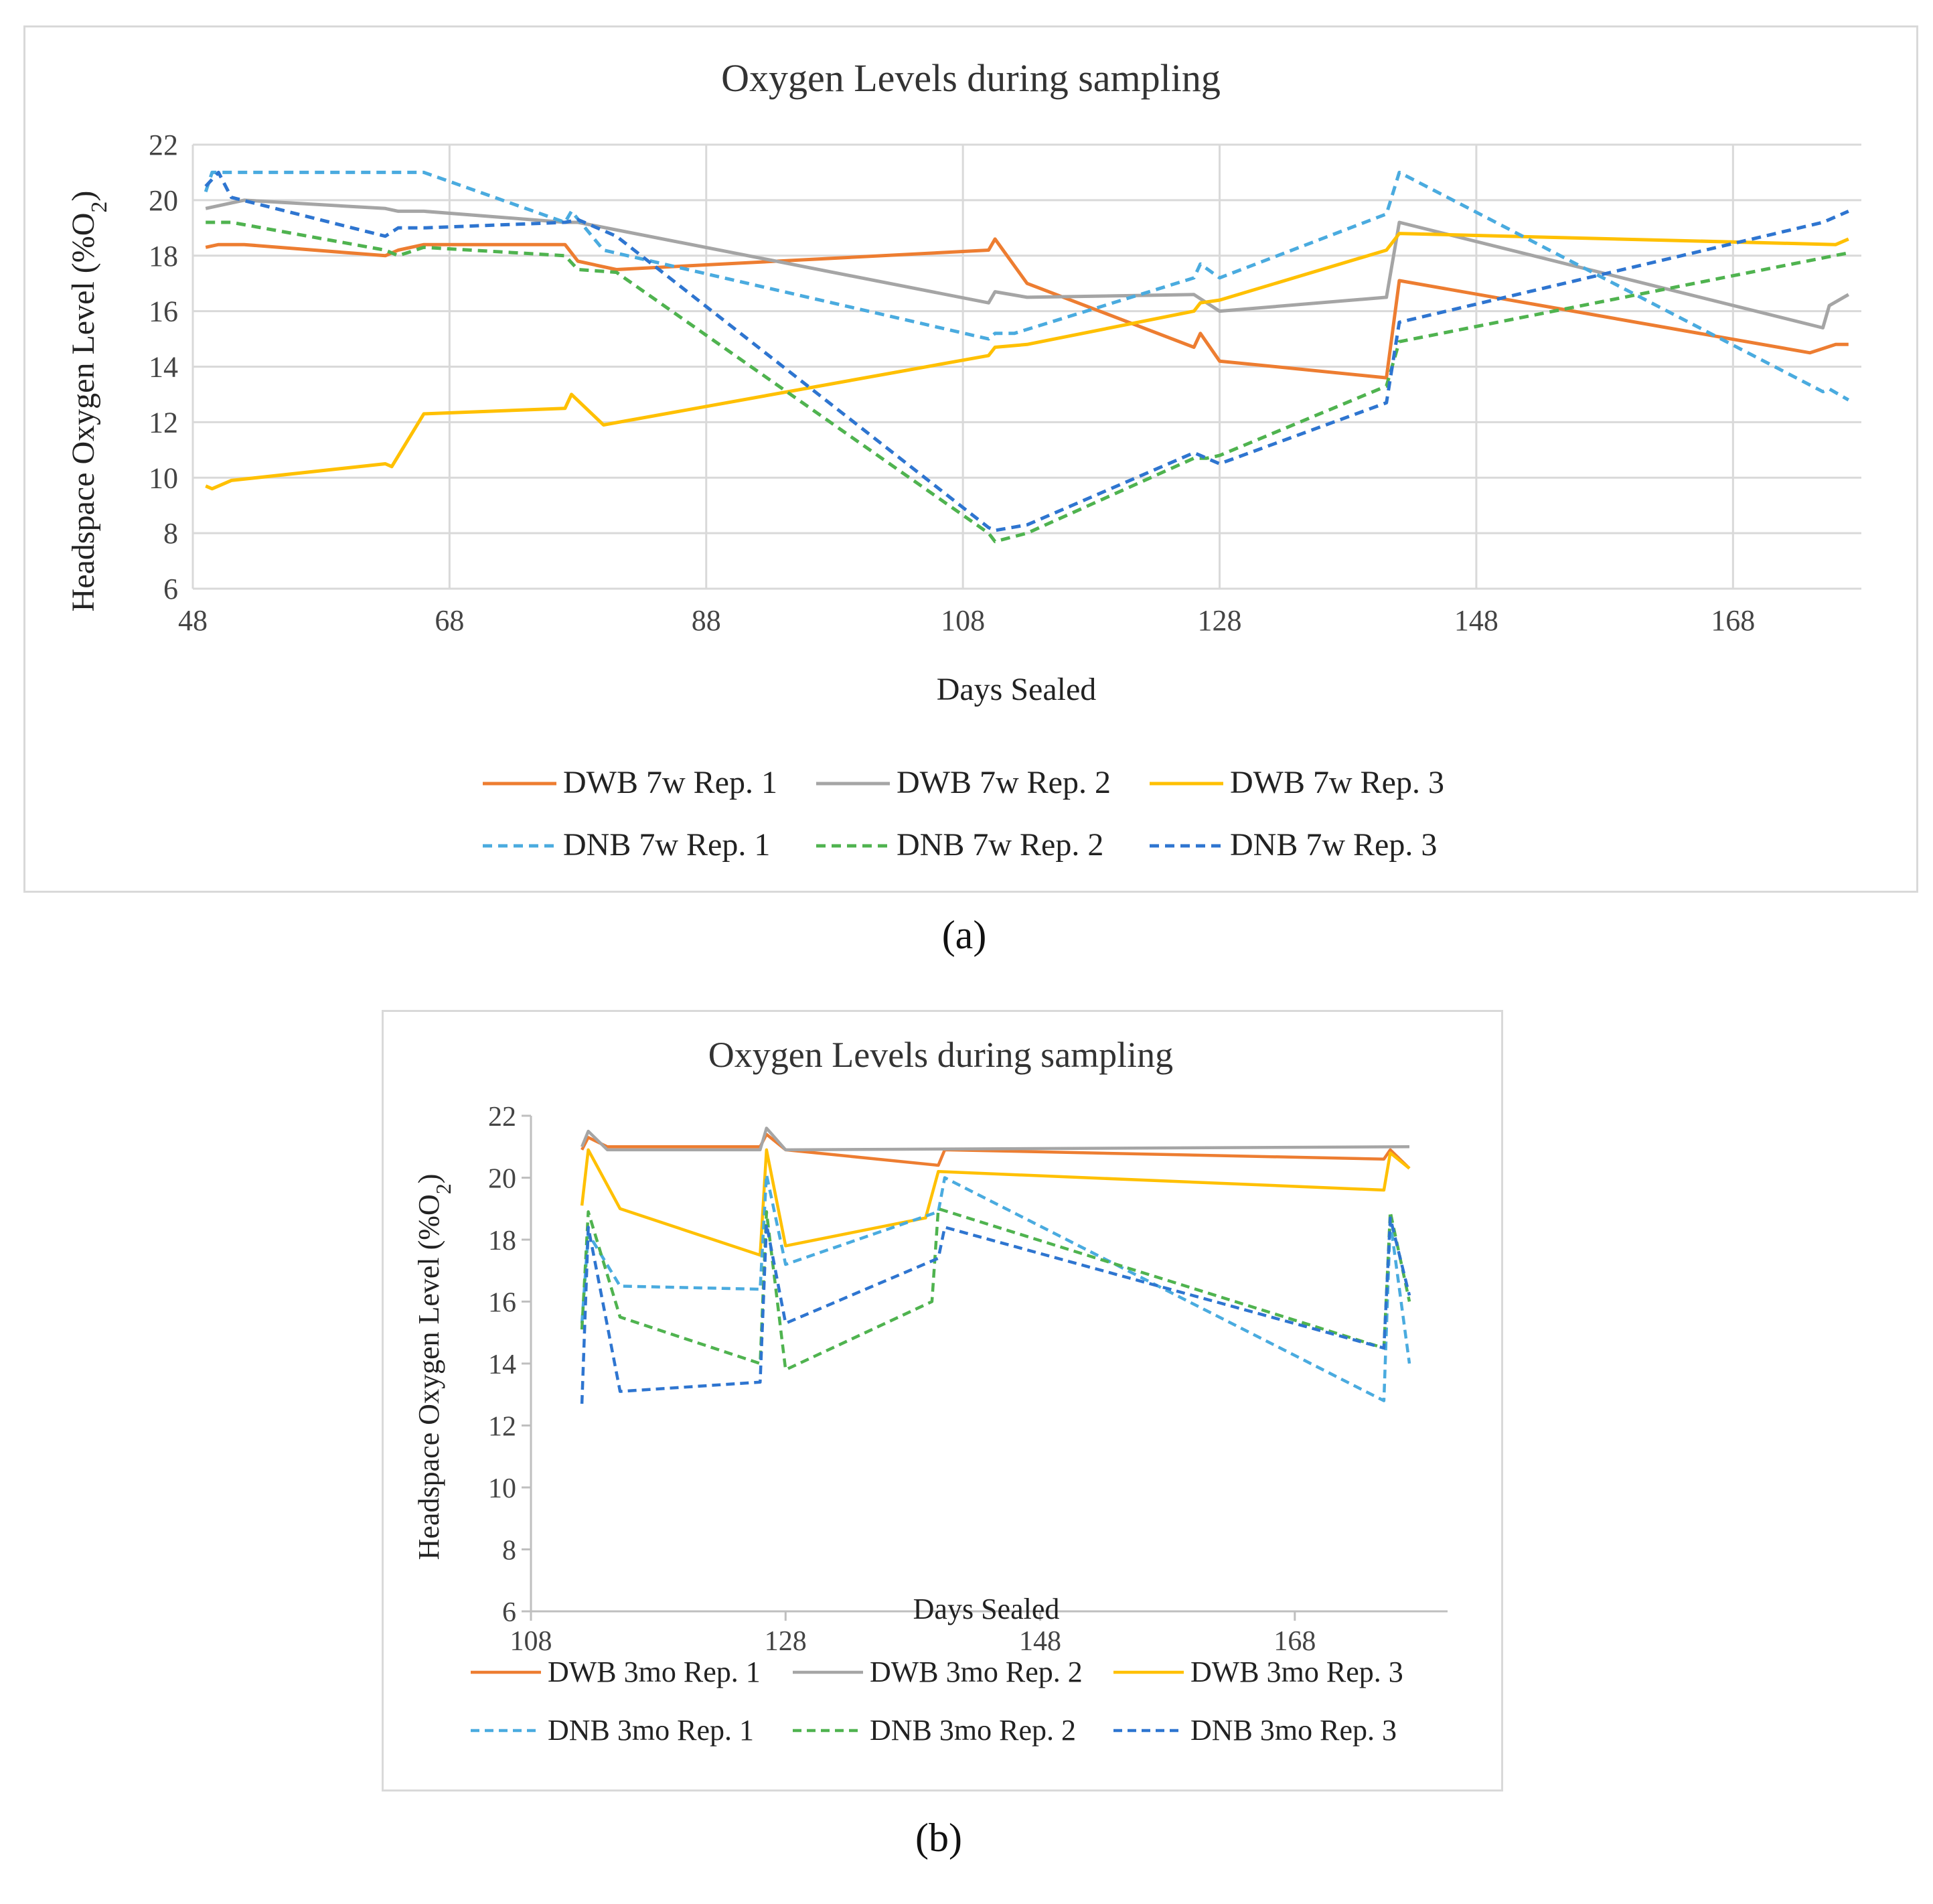 The image size is (1933, 1904). Describe the element at coordinates (913, 1641) in the screenshot. I see `chart-b-xticks: 108 128 148 168` at that location.